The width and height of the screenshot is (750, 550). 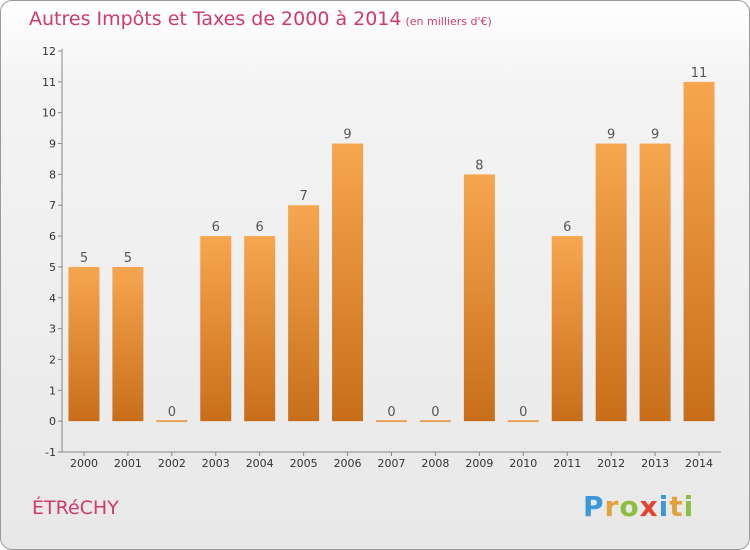 I want to click on proxiti-logo: Proxiti, so click(x=638, y=506).